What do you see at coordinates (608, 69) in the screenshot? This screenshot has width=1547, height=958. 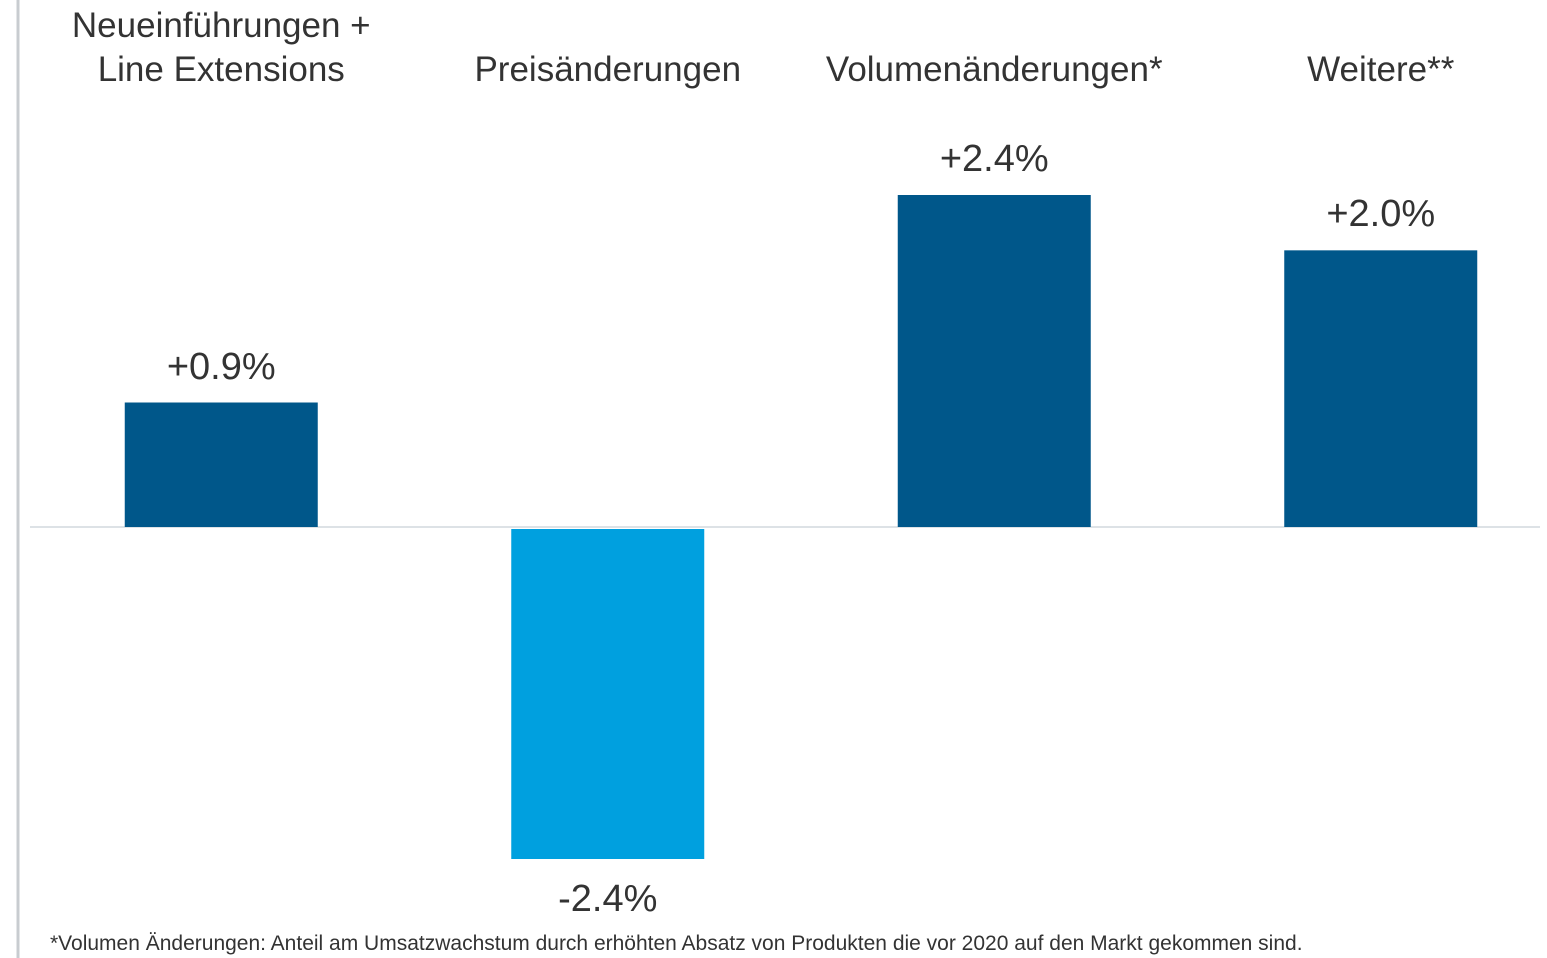 I see `category-label: Preisänderungen` at bounding box center [608, 69].